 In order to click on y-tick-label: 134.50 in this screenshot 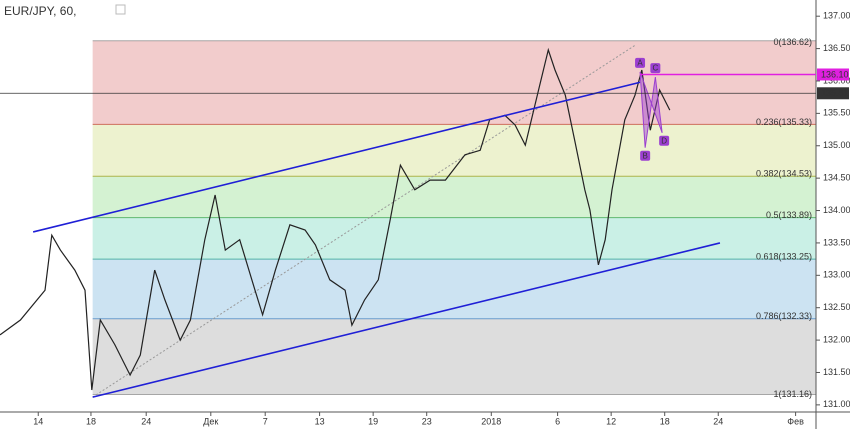, I will do `click(836, 178)`.